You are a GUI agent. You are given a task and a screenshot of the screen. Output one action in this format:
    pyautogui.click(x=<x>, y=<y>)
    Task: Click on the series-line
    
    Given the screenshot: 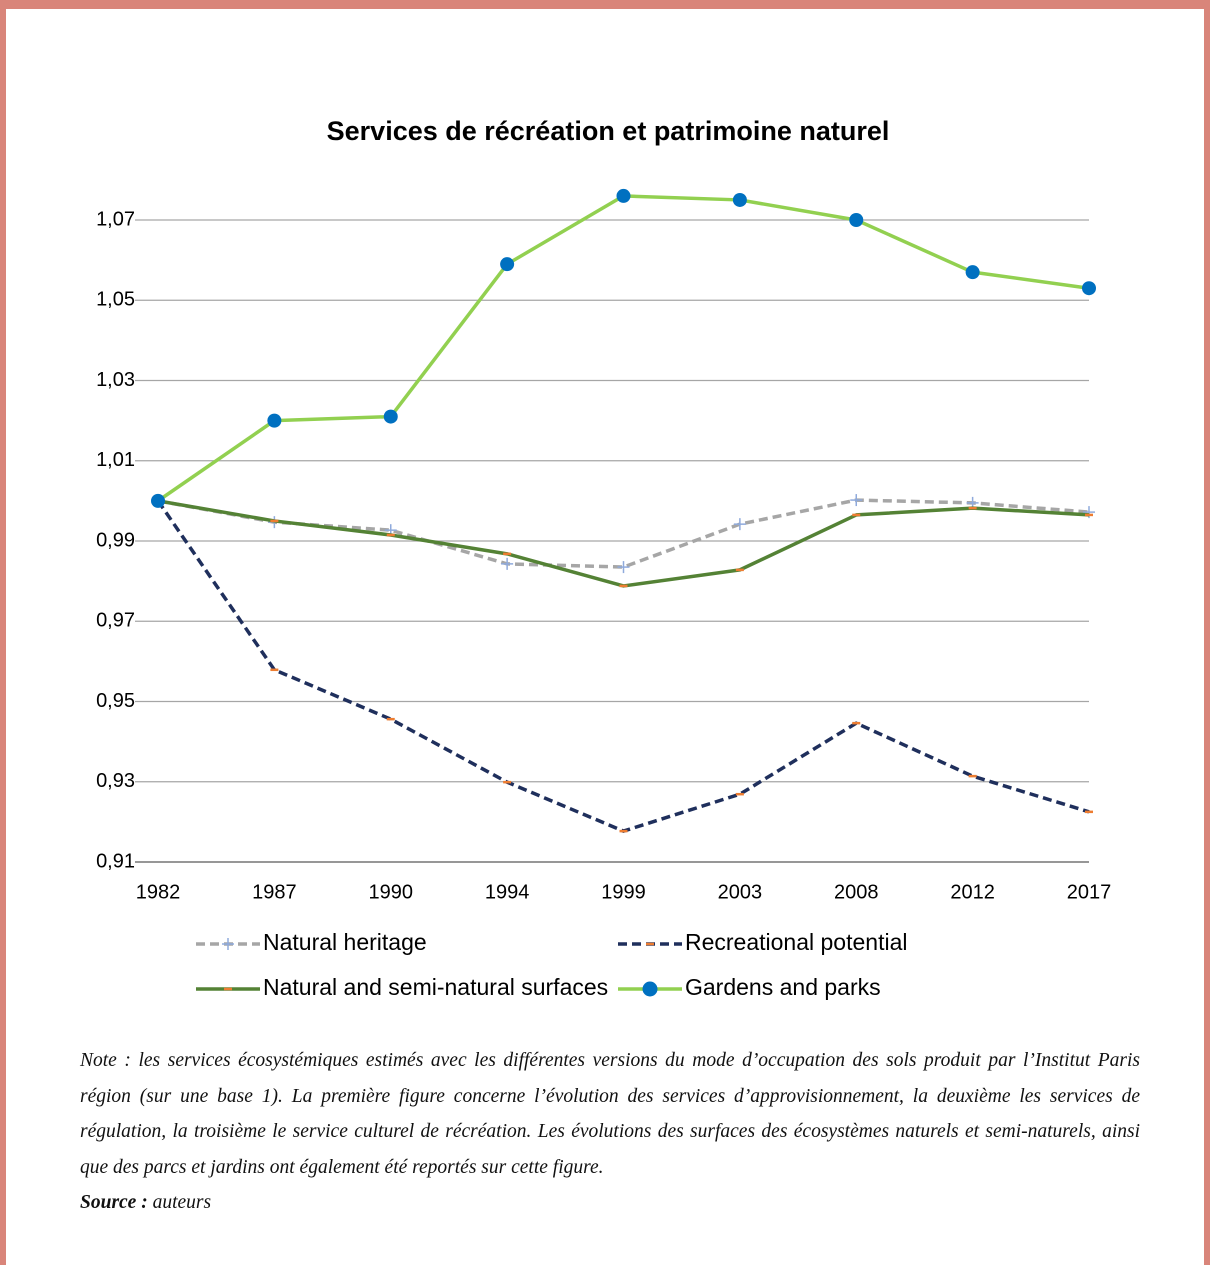 What is the action you would take?
    pyautogui.click(x=623, y=543)
    